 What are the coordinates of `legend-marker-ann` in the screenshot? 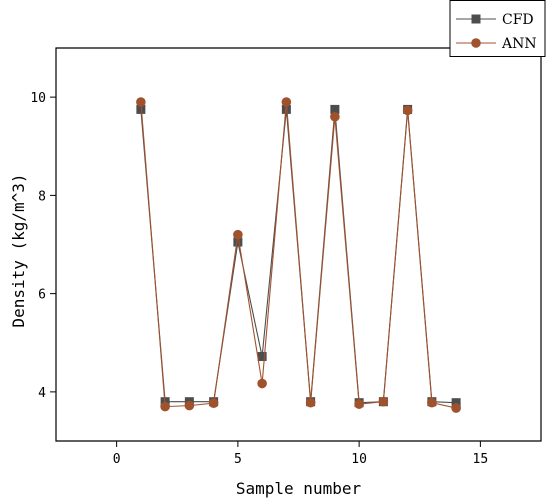 It's located at (476, 43).